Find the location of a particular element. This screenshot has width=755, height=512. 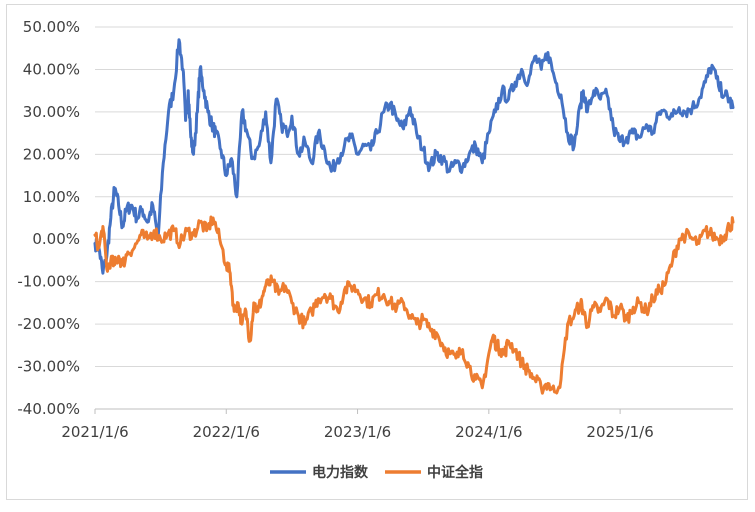

y-tick-label: -10.00% is located at coordinates (48, 282).